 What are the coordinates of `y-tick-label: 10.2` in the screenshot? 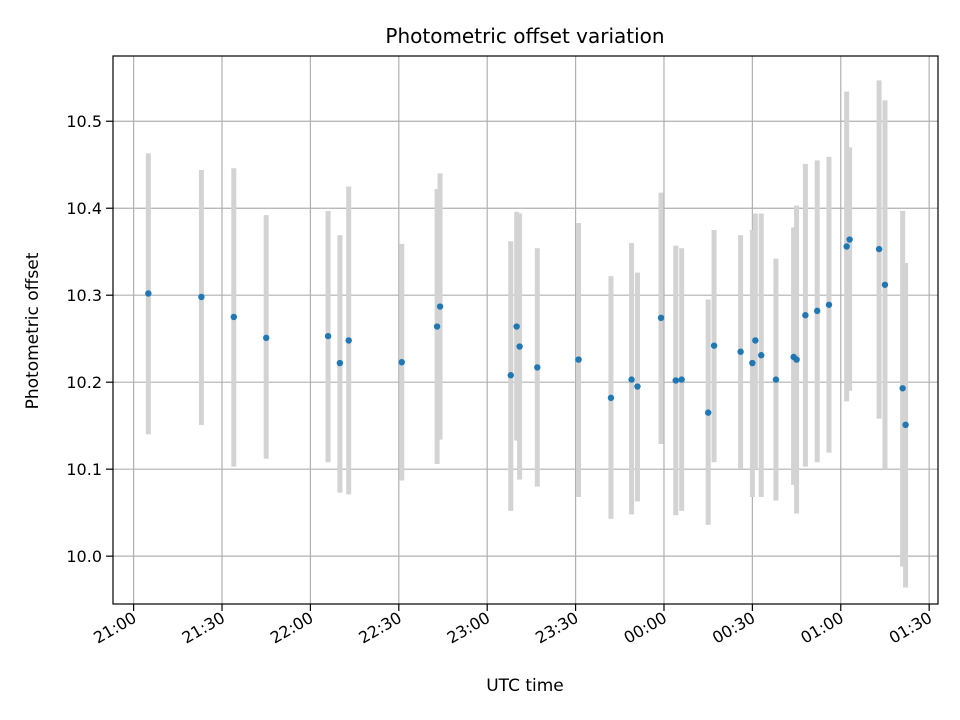 It's located at (84, 382).